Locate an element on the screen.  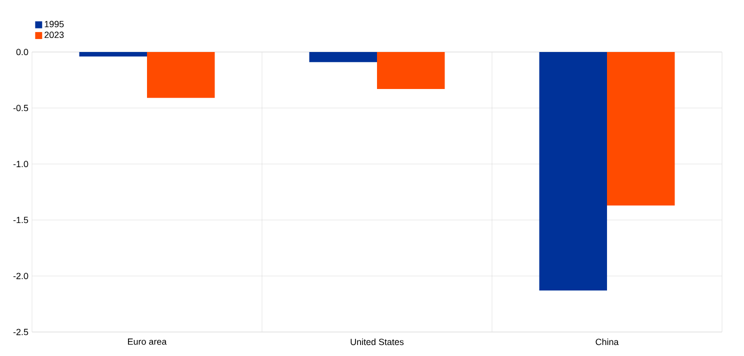
x-tick-label: China is located at coordinates (607, 342).